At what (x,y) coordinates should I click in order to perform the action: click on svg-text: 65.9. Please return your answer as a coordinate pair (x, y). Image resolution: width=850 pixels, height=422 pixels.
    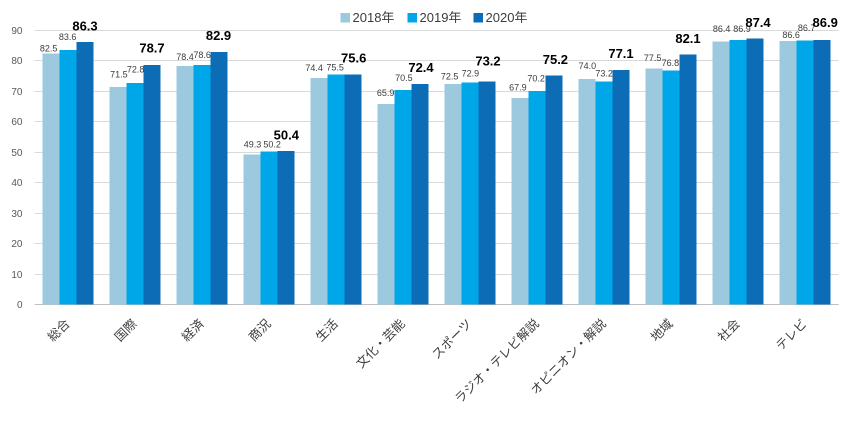
    Looking at the image, I should click on (386, 93).